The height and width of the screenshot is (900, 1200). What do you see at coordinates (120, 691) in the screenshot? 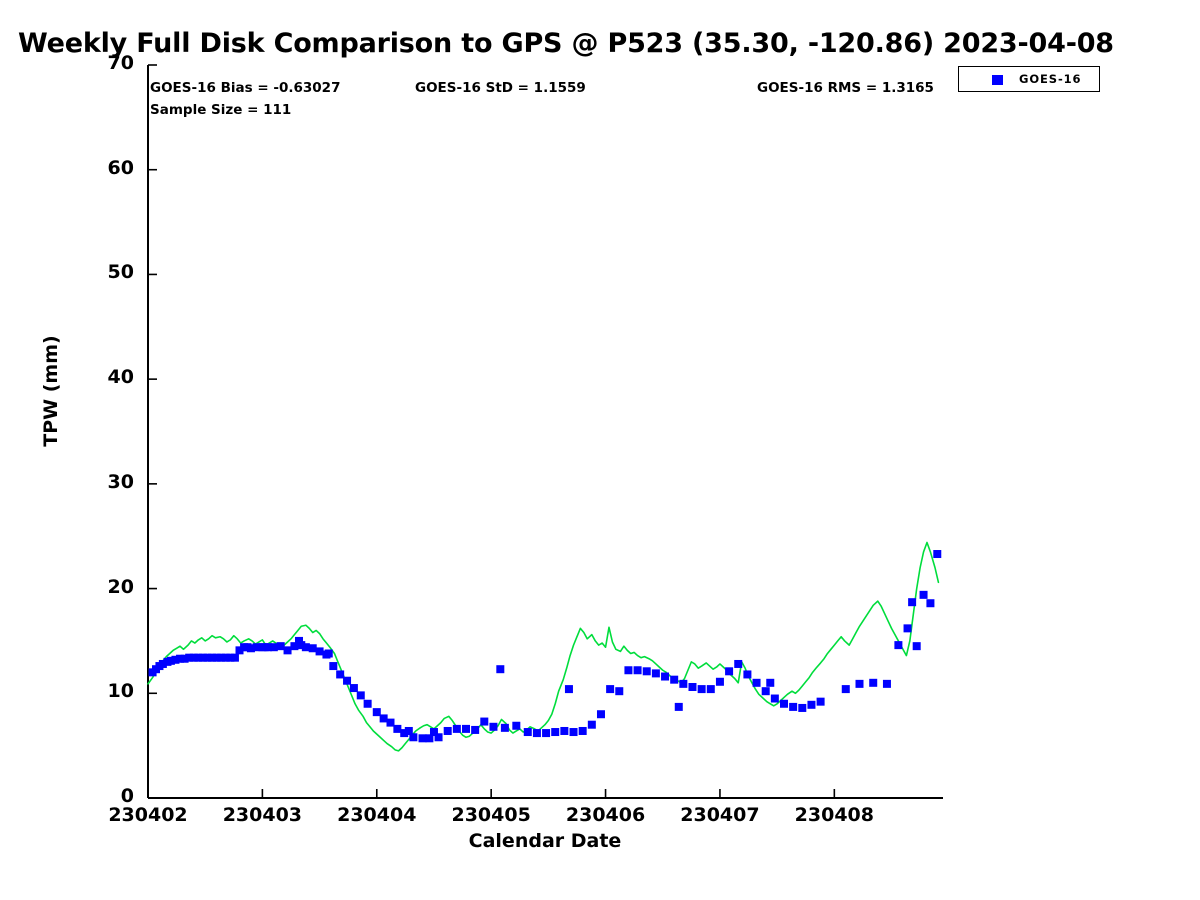
I see `y-tick-label: 10` at bounding box center [120, 691].